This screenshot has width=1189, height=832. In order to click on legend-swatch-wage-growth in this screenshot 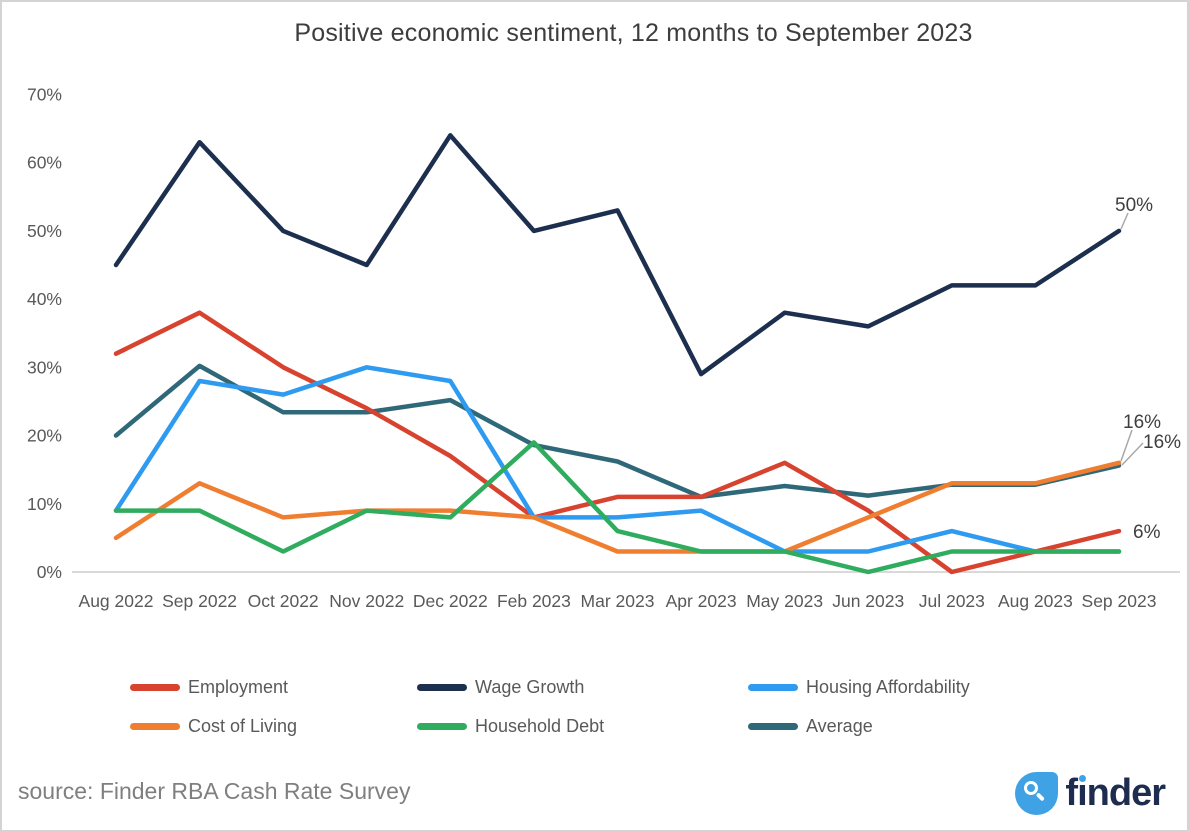, I will do `click(442, 687)`.